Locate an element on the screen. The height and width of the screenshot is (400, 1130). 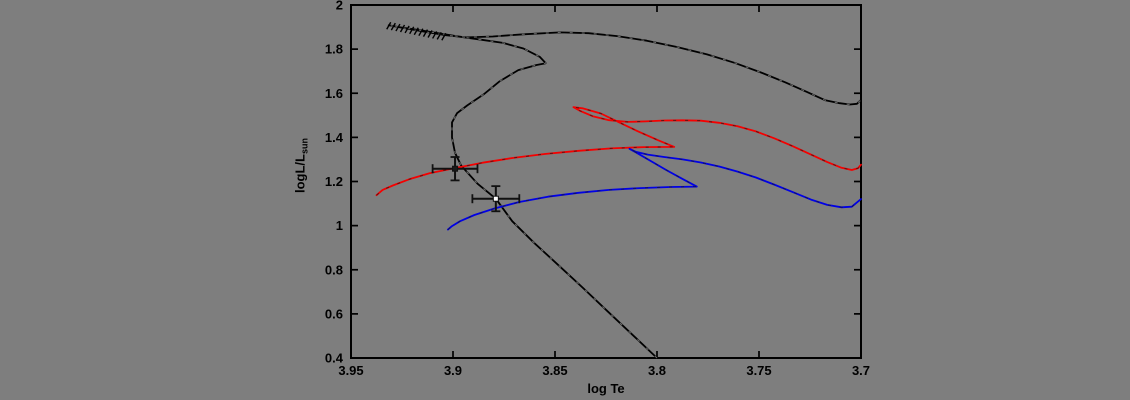
y-axis-title-sub: sun is located at coordinates (304, 145).